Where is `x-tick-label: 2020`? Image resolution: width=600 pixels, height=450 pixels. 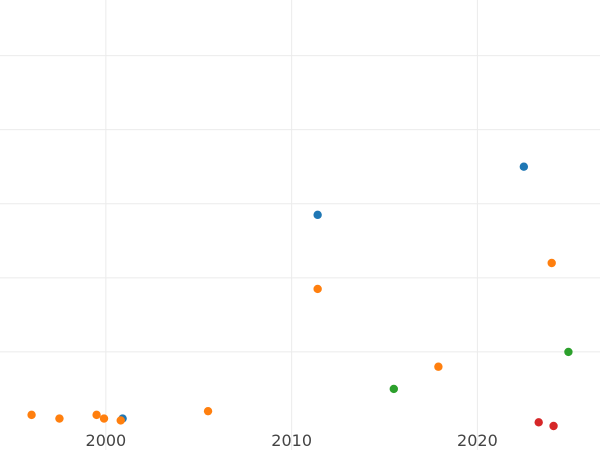 x-tick-label: 2020 is located at coordinates (477, 440).